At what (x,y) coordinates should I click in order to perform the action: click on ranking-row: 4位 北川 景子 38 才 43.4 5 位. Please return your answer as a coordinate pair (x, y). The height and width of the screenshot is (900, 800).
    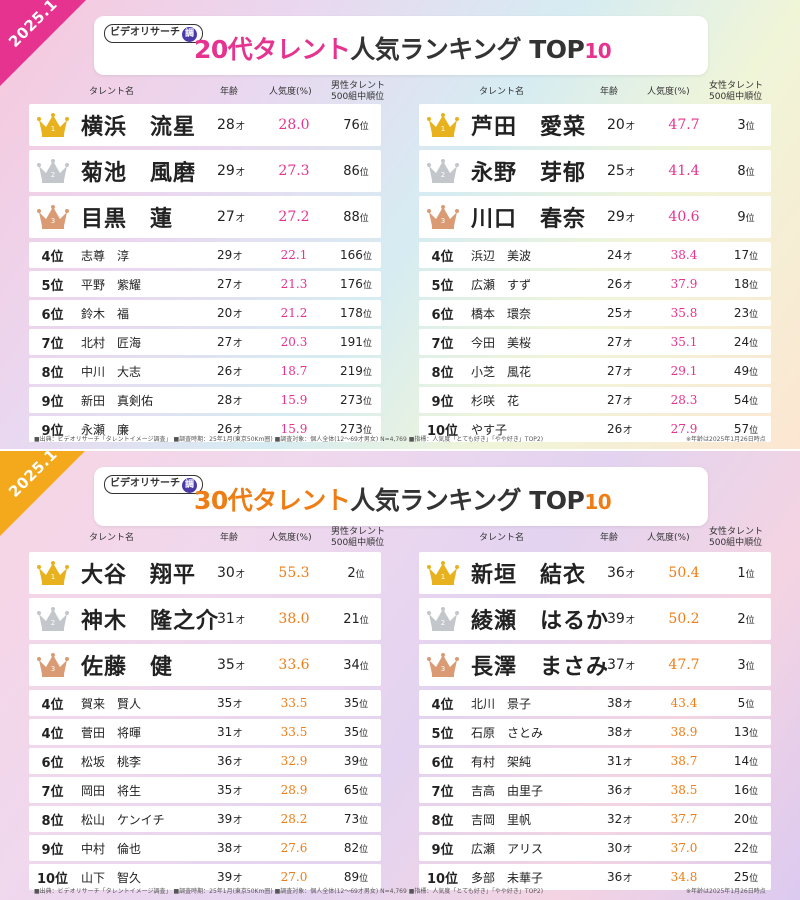
    Looking at the image, I should click on (595, 703).